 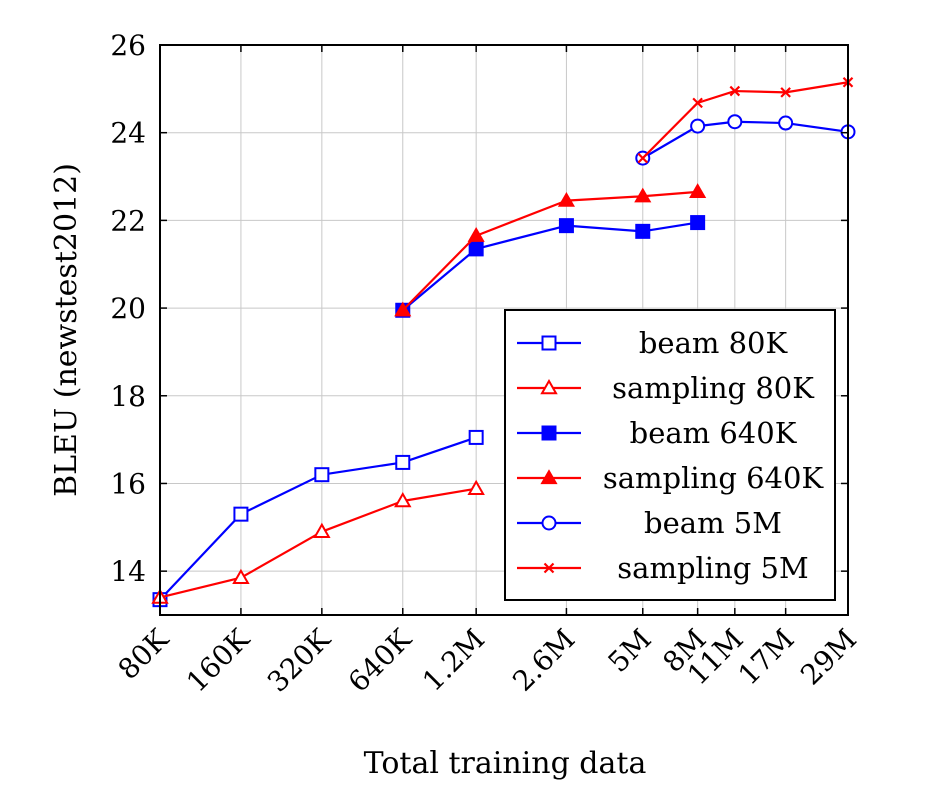 I want to click on series-sampling-5m, so click(x=745, y=120).